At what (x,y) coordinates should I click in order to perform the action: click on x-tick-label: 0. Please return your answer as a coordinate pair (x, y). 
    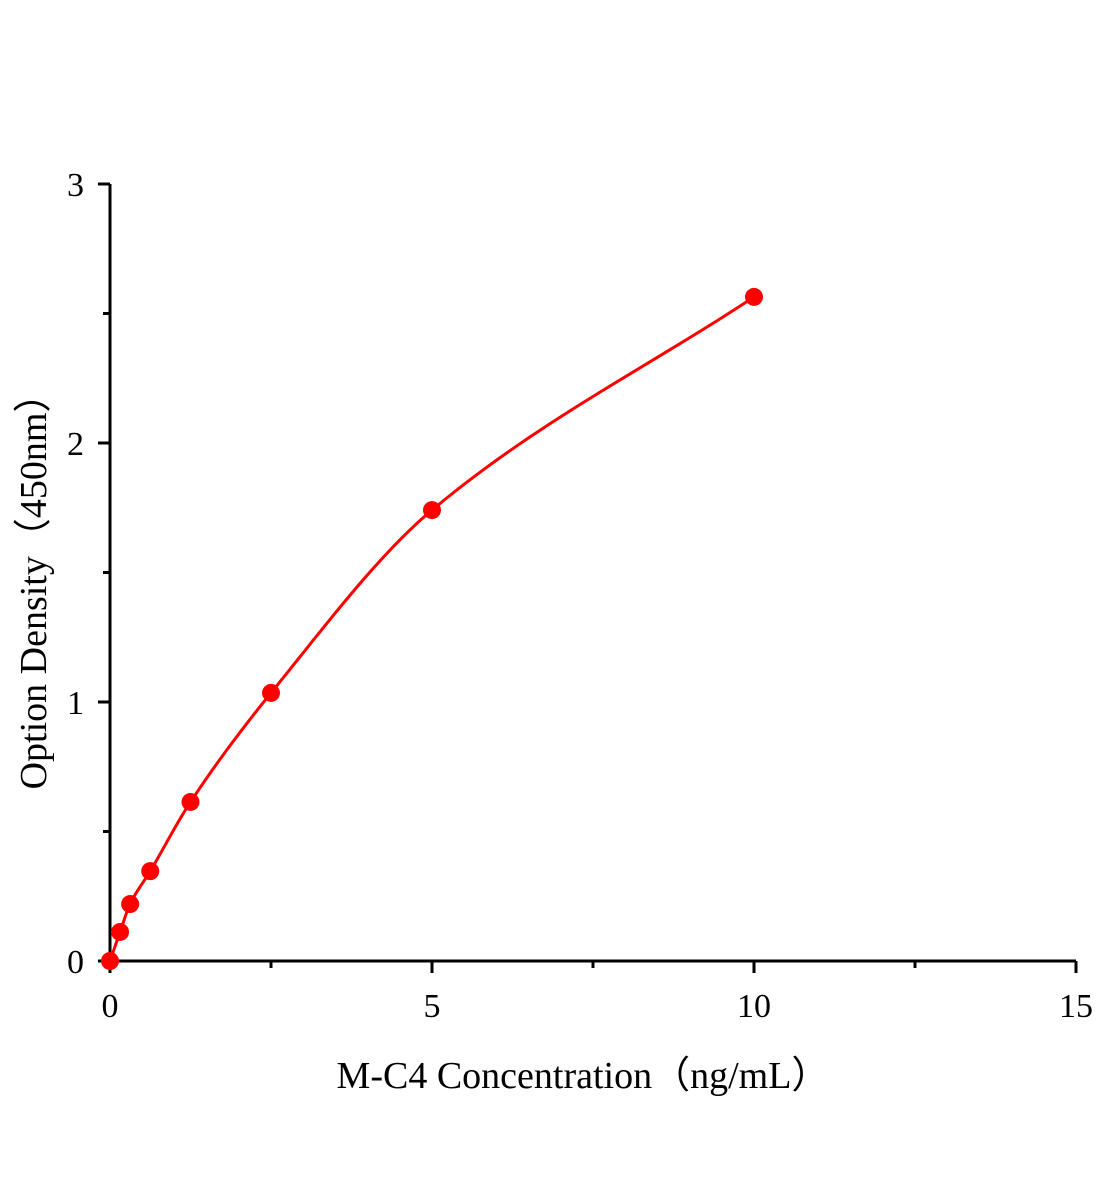
    Looking at the image, I should click on (110, 1006).